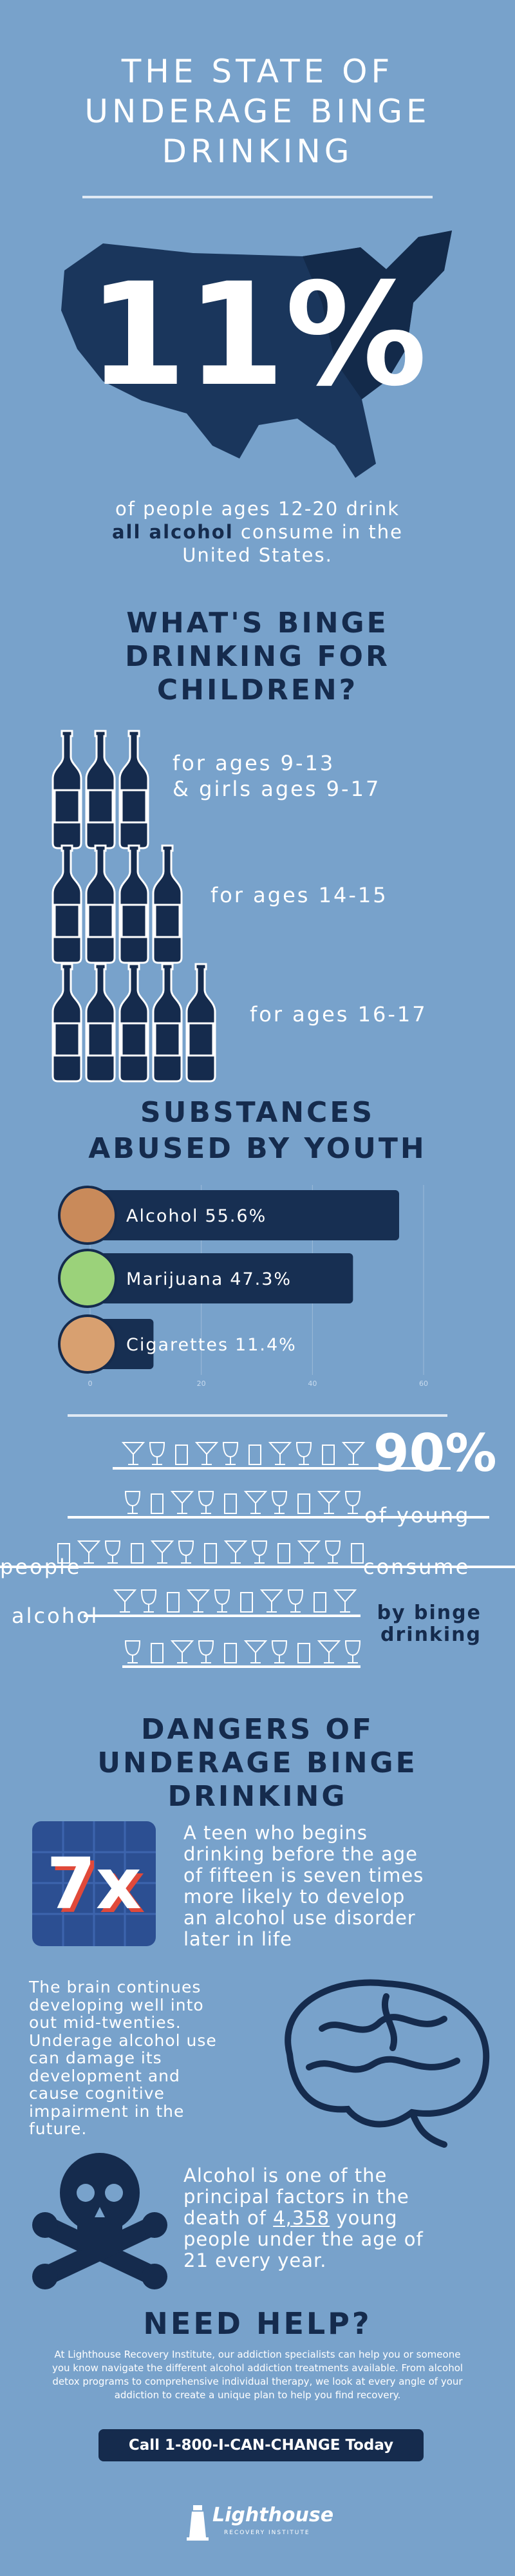 The width and height of the screenshot is (515, 2576). Describe the element at coordinates (429, 1613) in the screenshot. I see `text-line: by binge` at that location.